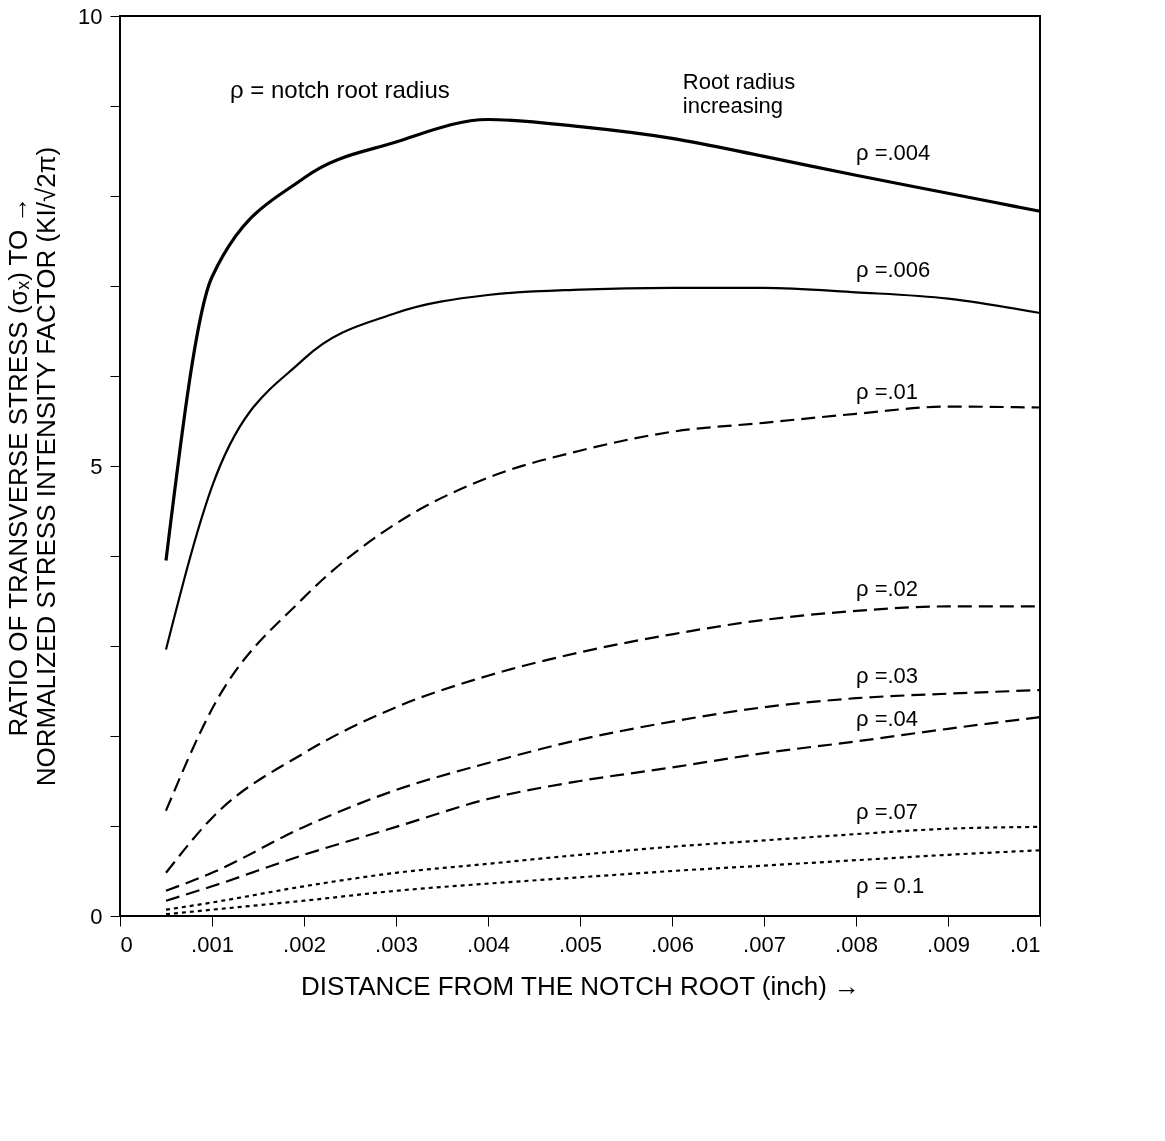  I want to click on x-tick-label: .006, so click(672, 944).